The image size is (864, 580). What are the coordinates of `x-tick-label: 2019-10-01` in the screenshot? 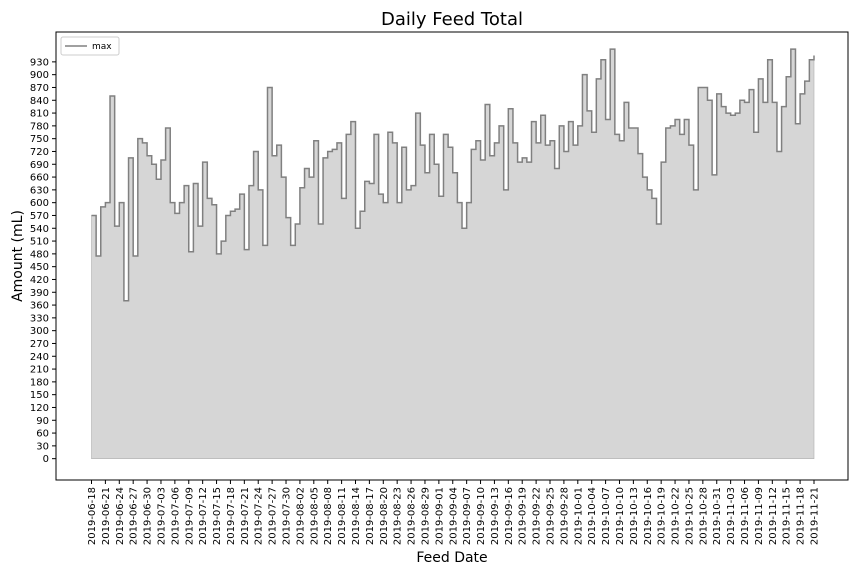 It's located at (578, 516).